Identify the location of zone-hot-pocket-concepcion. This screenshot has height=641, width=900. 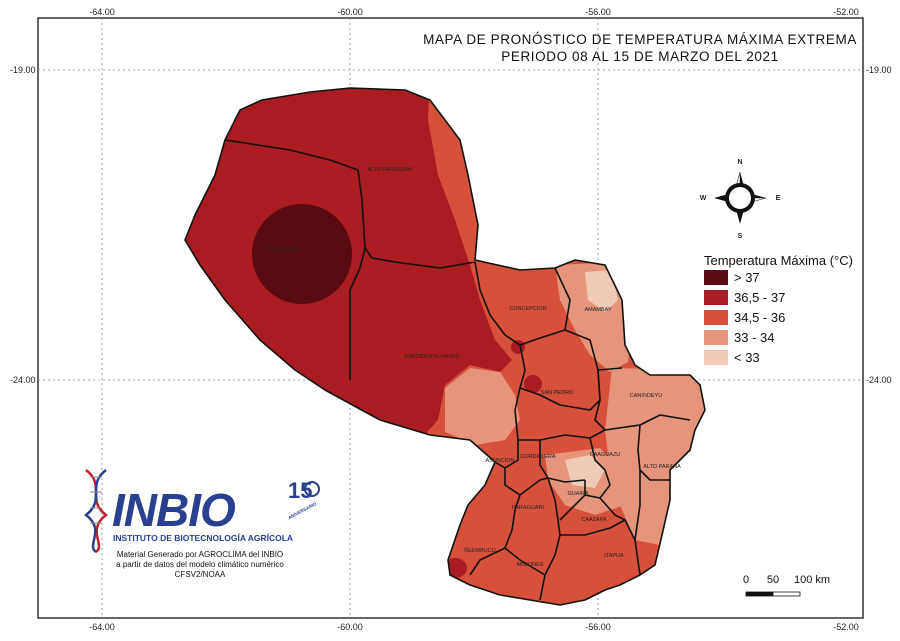
(518, 347).